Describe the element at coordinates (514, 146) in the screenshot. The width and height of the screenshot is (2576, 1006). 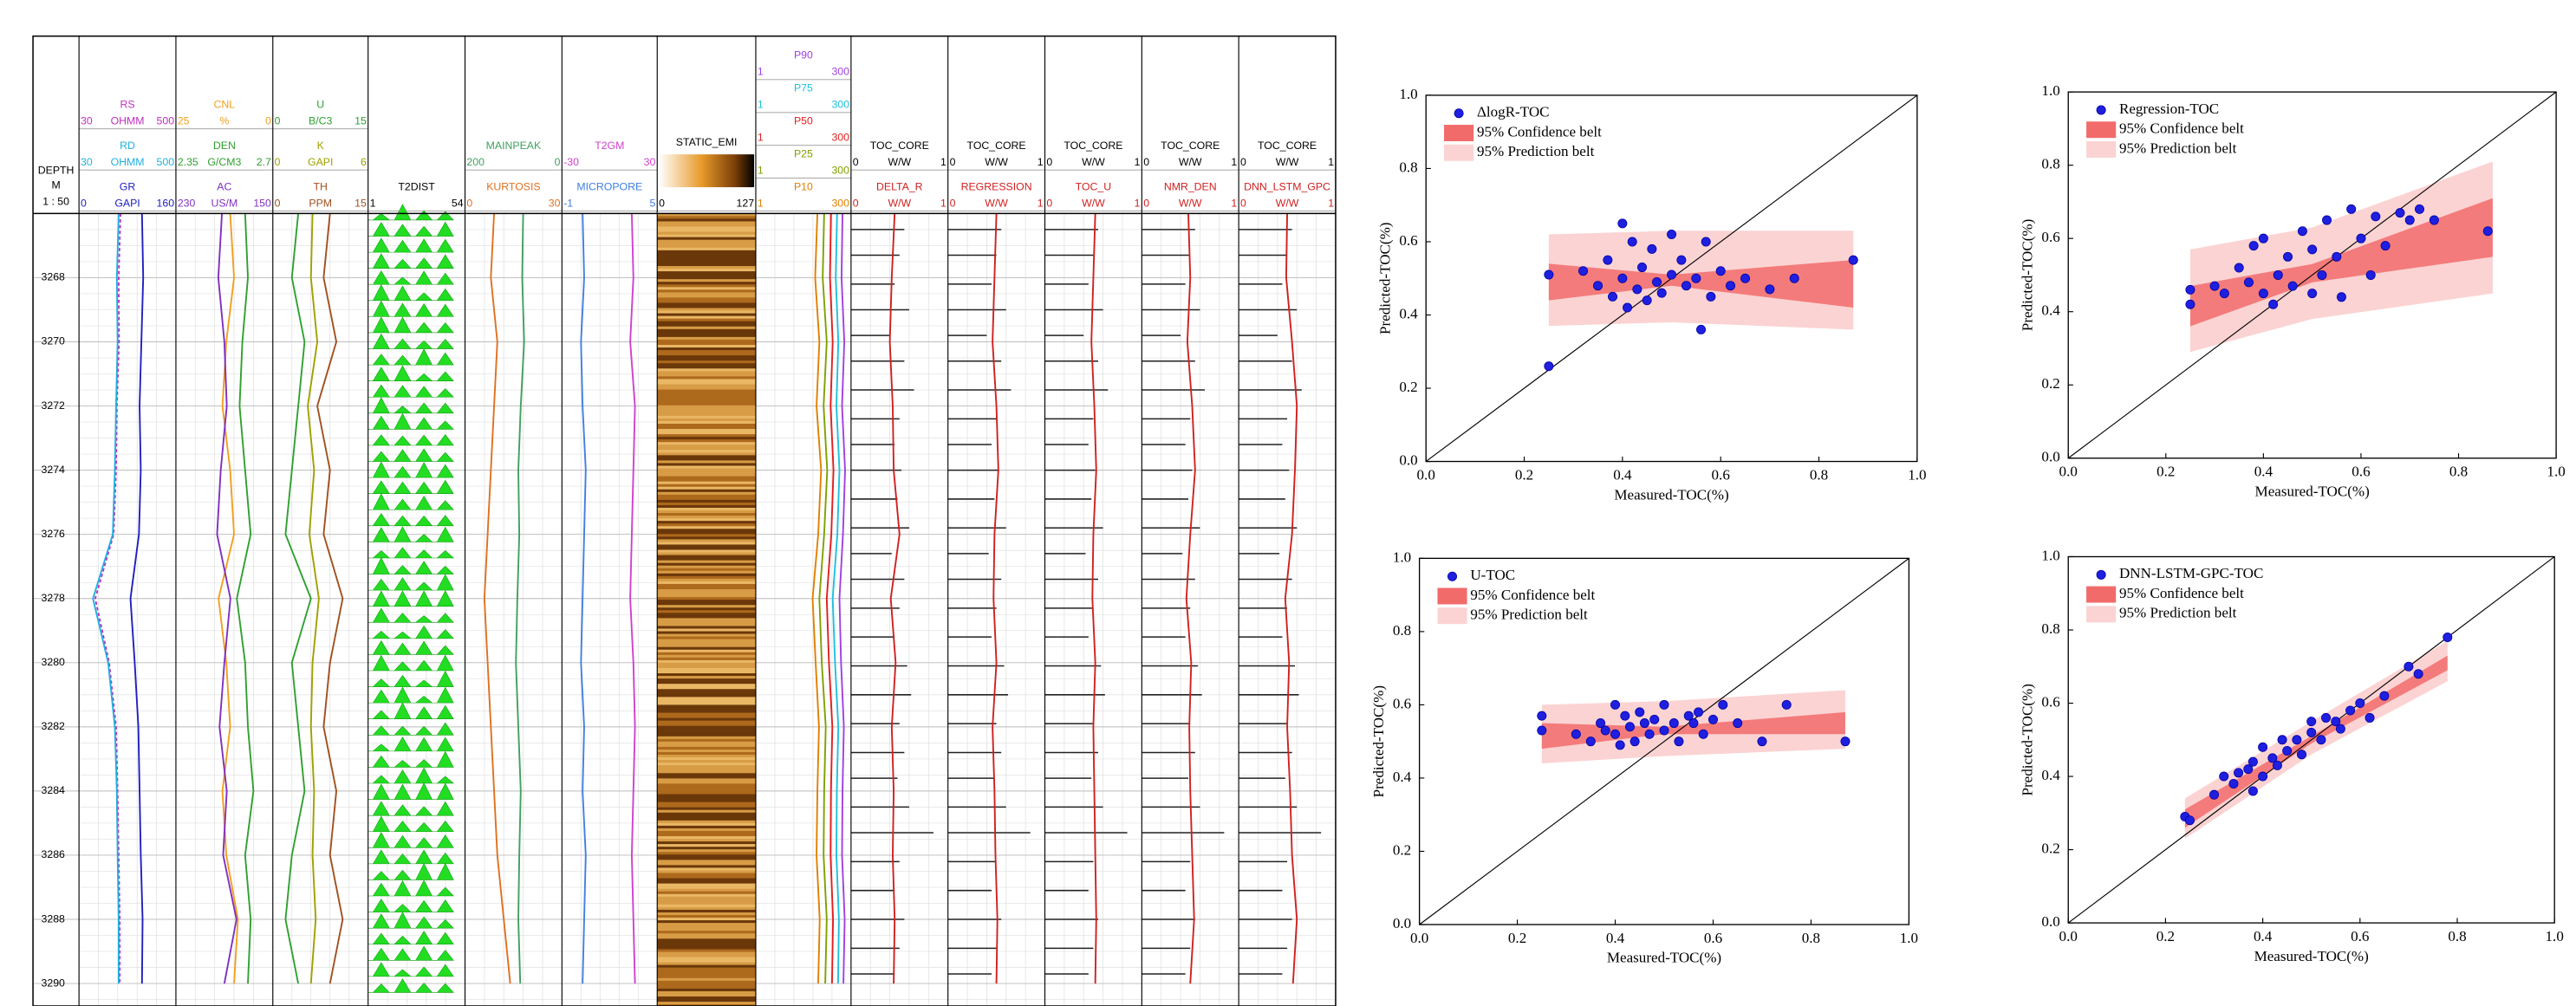
I see `curve-name: MAINPEAK` at that location.